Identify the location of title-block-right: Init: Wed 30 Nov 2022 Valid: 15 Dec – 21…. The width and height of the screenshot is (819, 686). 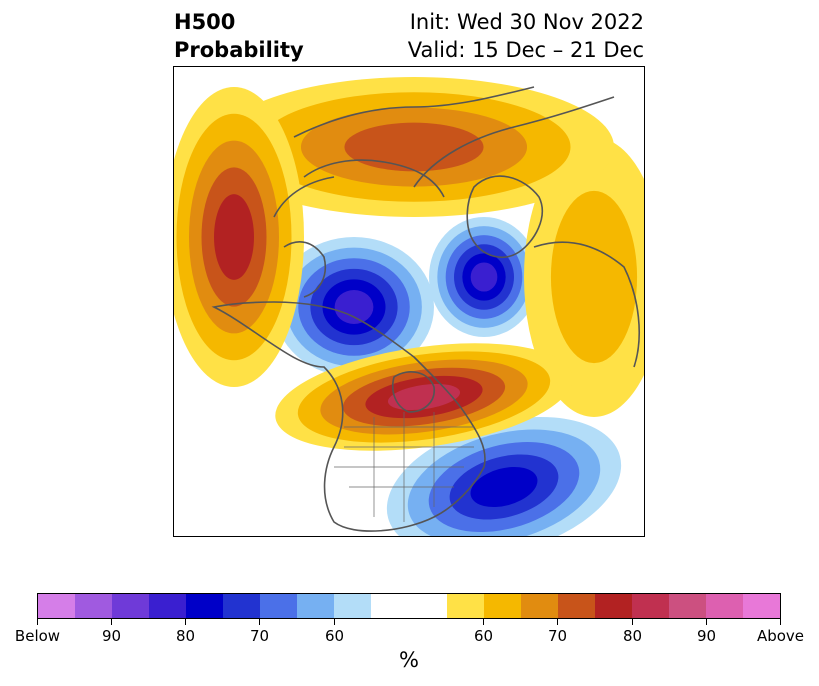
(526, 36).